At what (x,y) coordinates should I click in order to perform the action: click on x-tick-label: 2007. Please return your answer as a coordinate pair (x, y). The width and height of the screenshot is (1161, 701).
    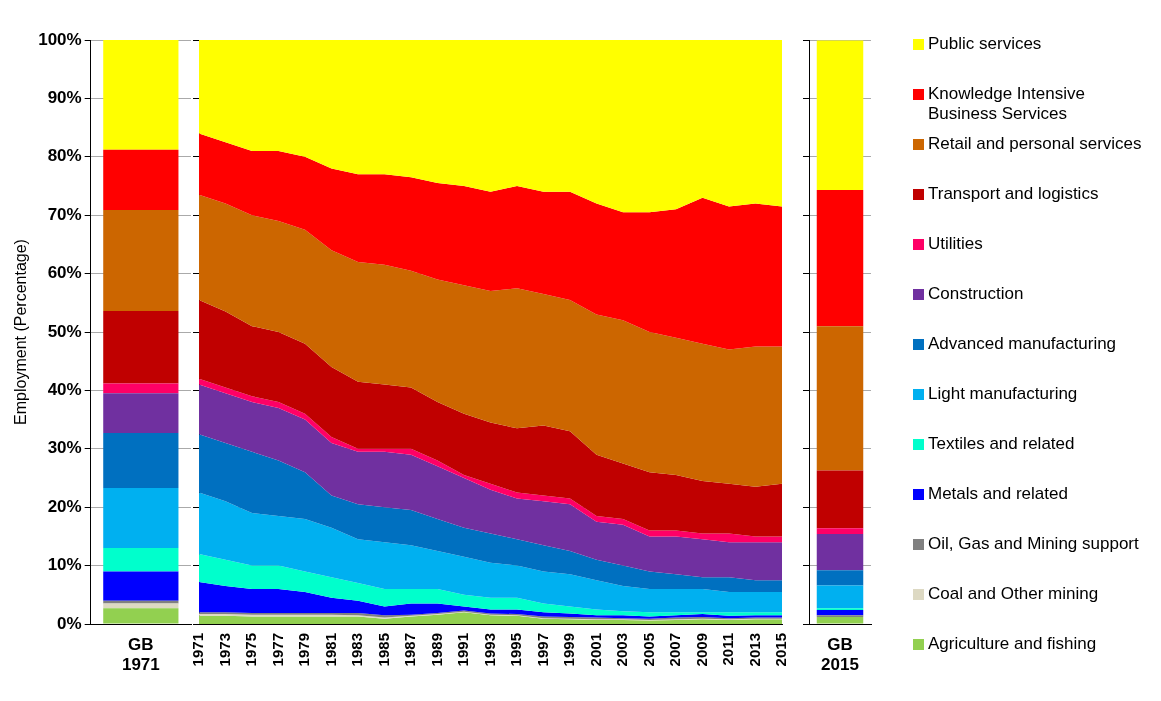
    Looking at the image, I should click on (675, 650).